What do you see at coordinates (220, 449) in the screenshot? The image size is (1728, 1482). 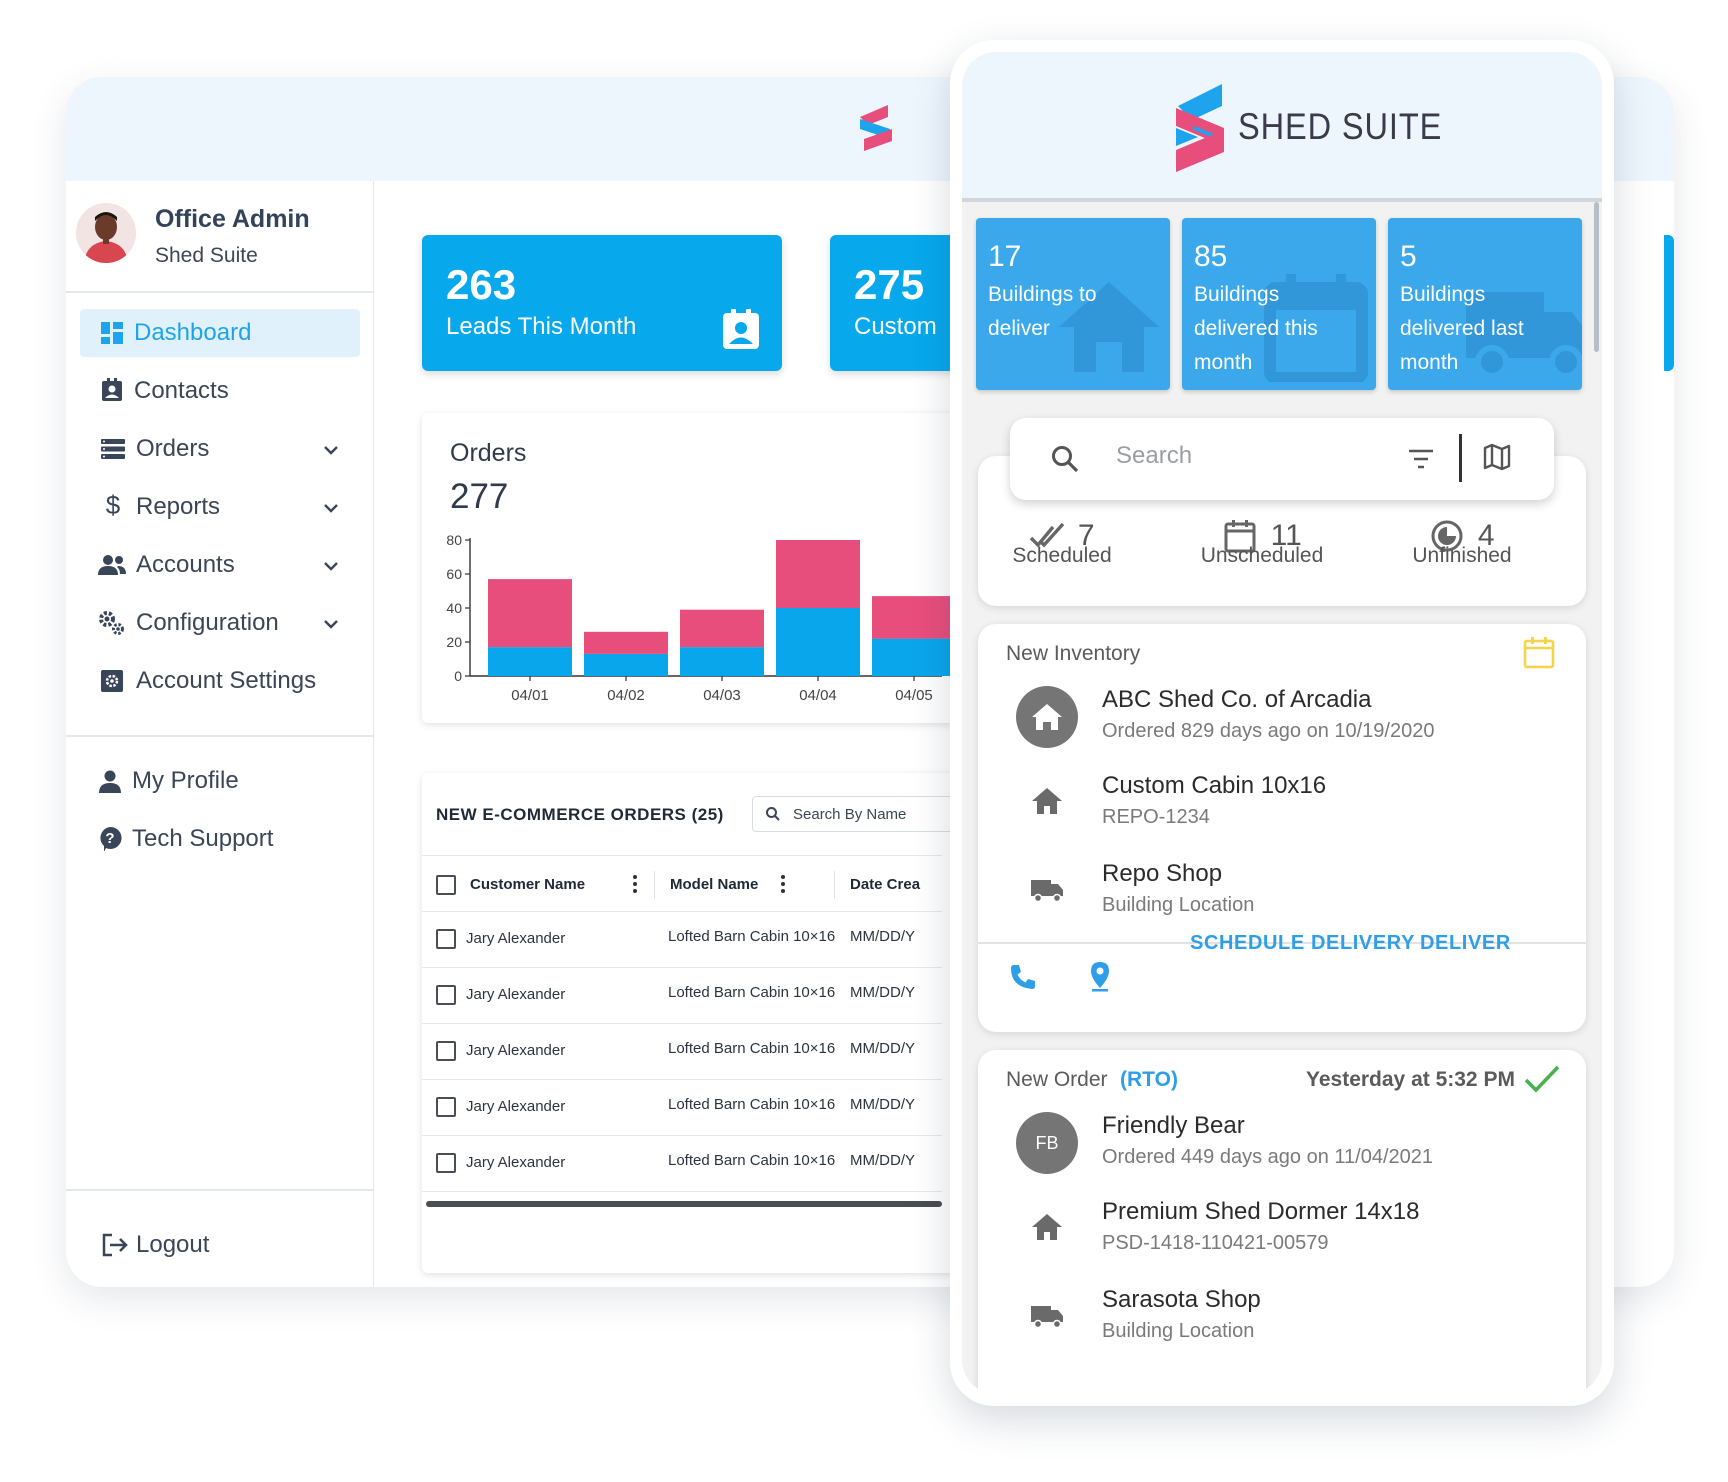 I see `sidebar-item-orders: Orders` at bounding box center [220, 449].